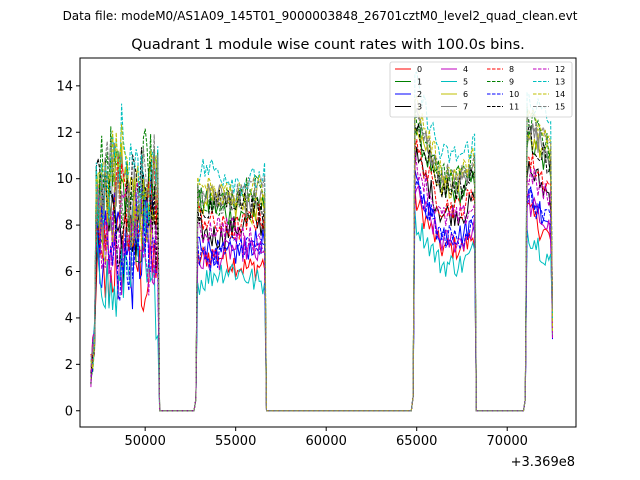  What do you see at coordinates (560, 69) in the screenshot?
I see `legend-label-12: 12` at bounding box center [560, 69].